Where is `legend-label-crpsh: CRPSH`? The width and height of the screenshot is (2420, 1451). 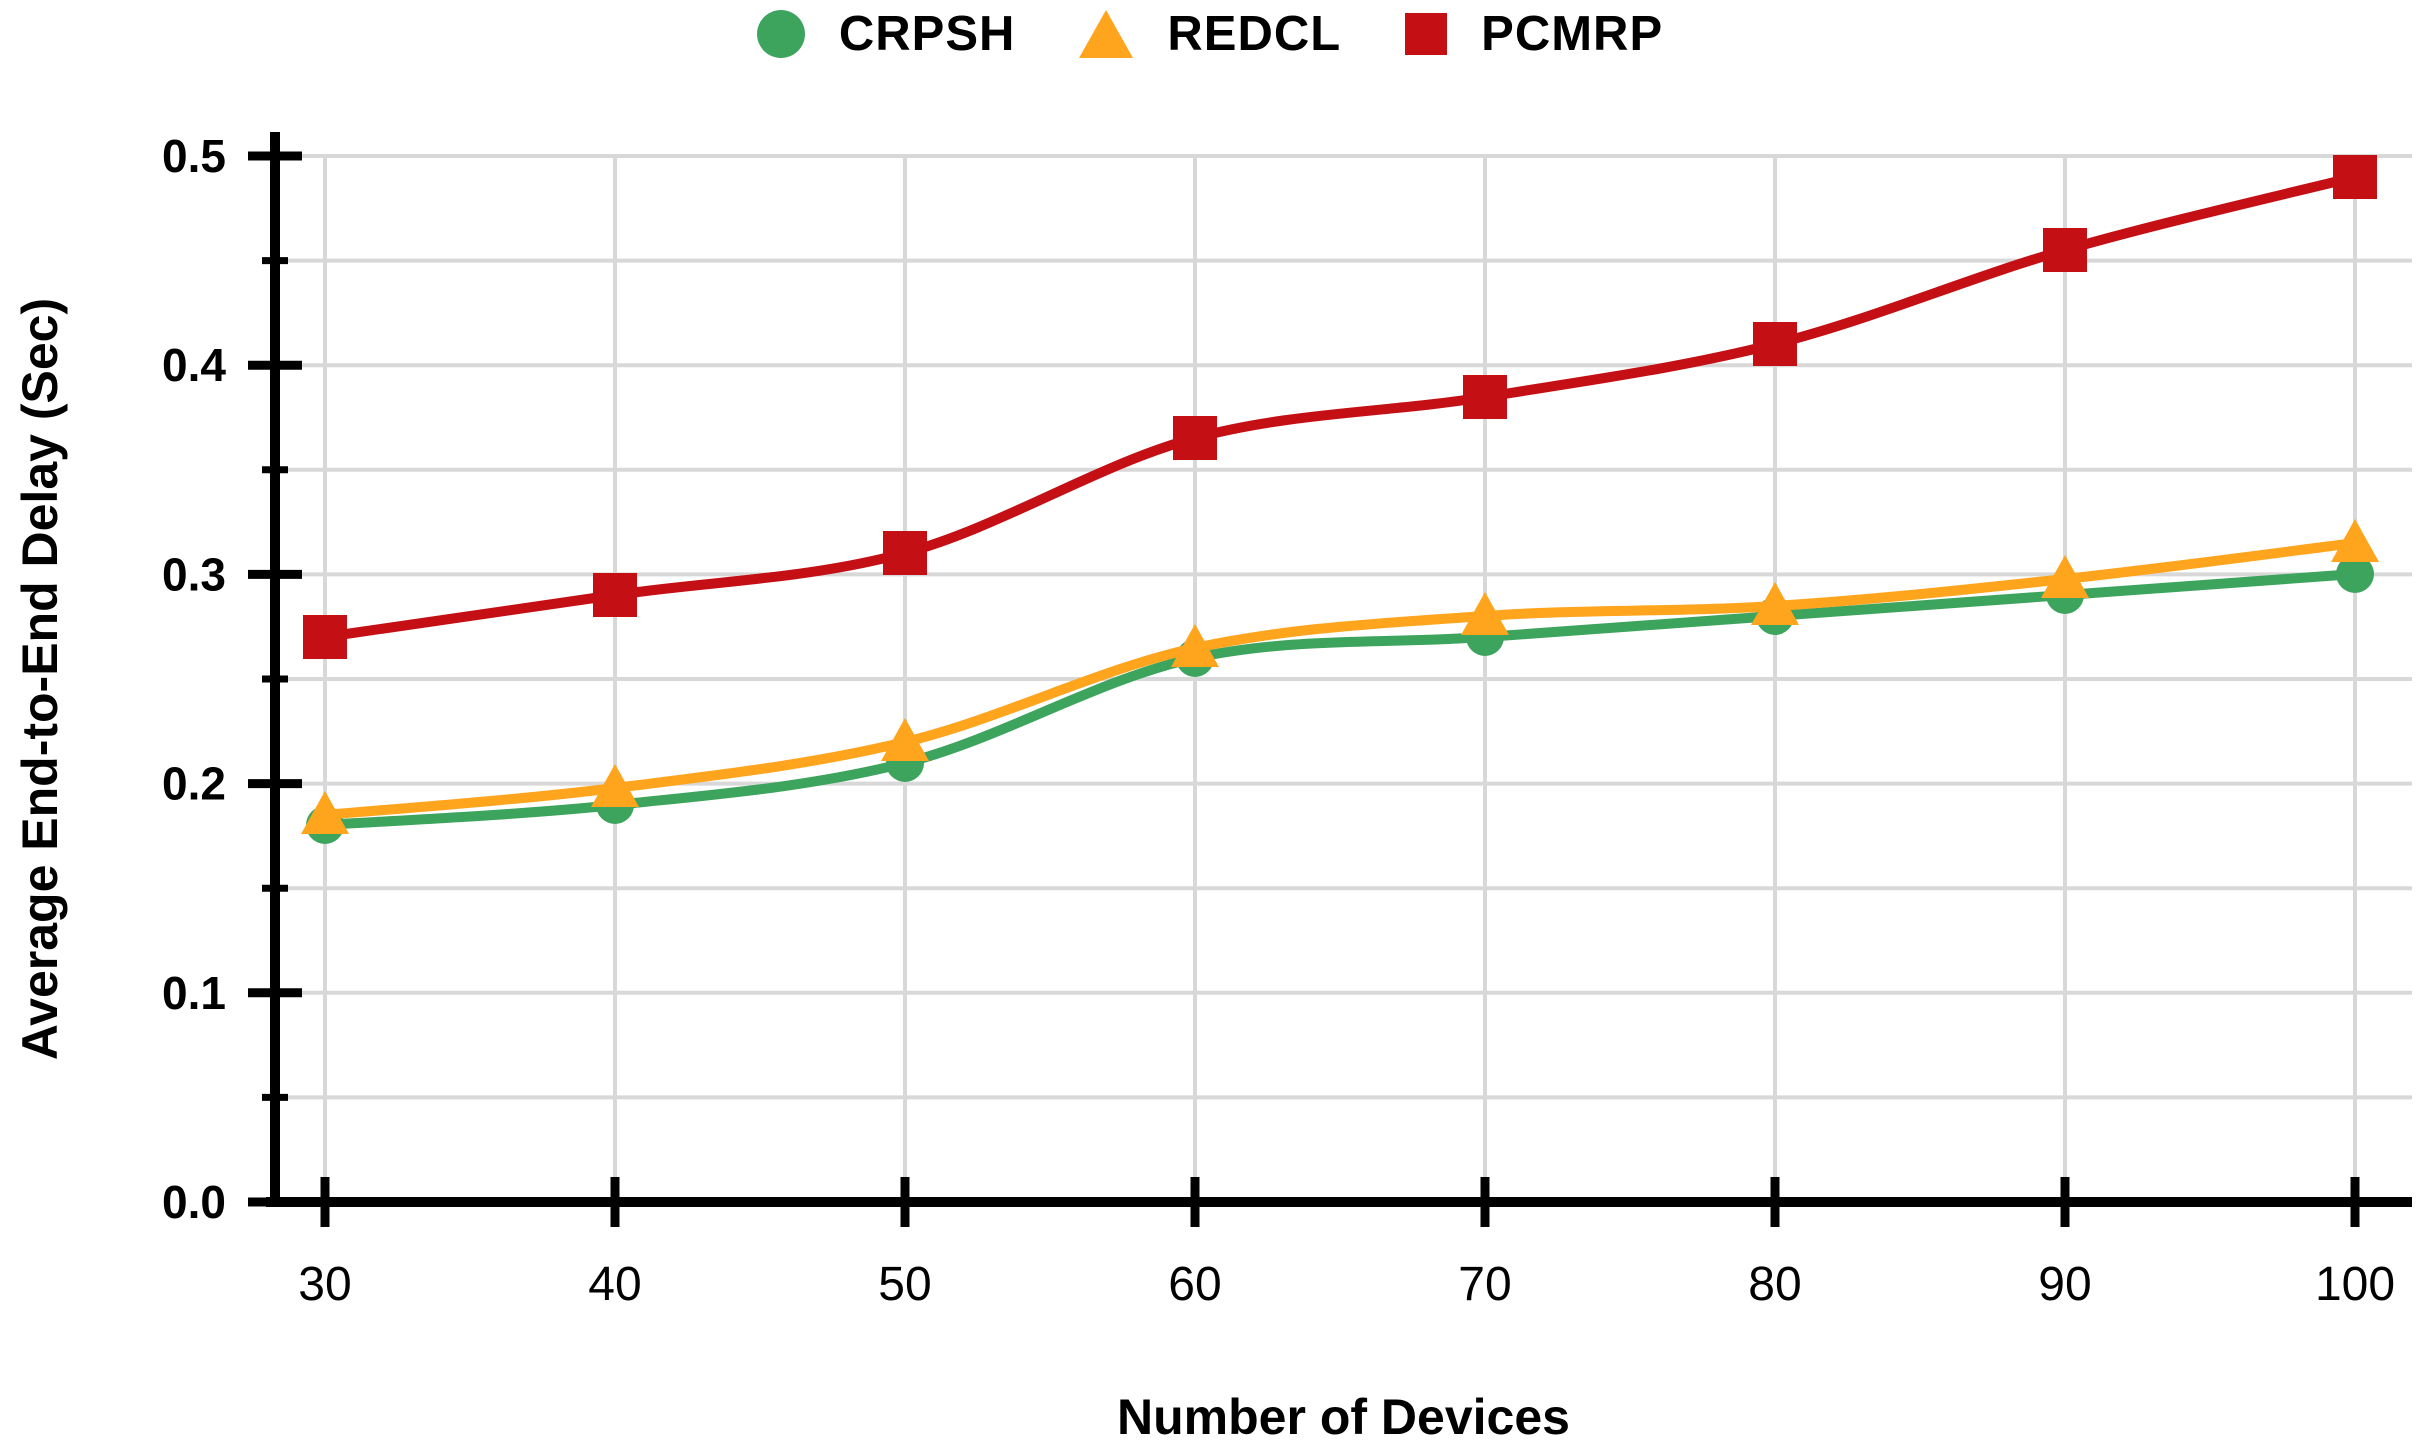 legend-label-crpsh: CRPSH is located at coordinates (927, 34).